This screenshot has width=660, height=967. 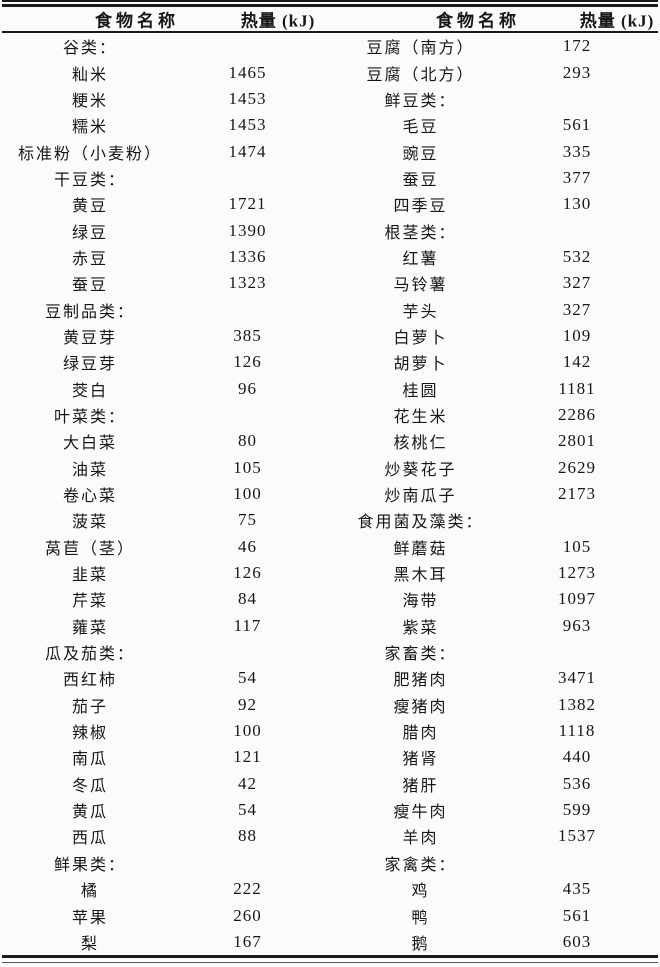 I want to click on bottom-thin-rule, so click(x=330, y=962).